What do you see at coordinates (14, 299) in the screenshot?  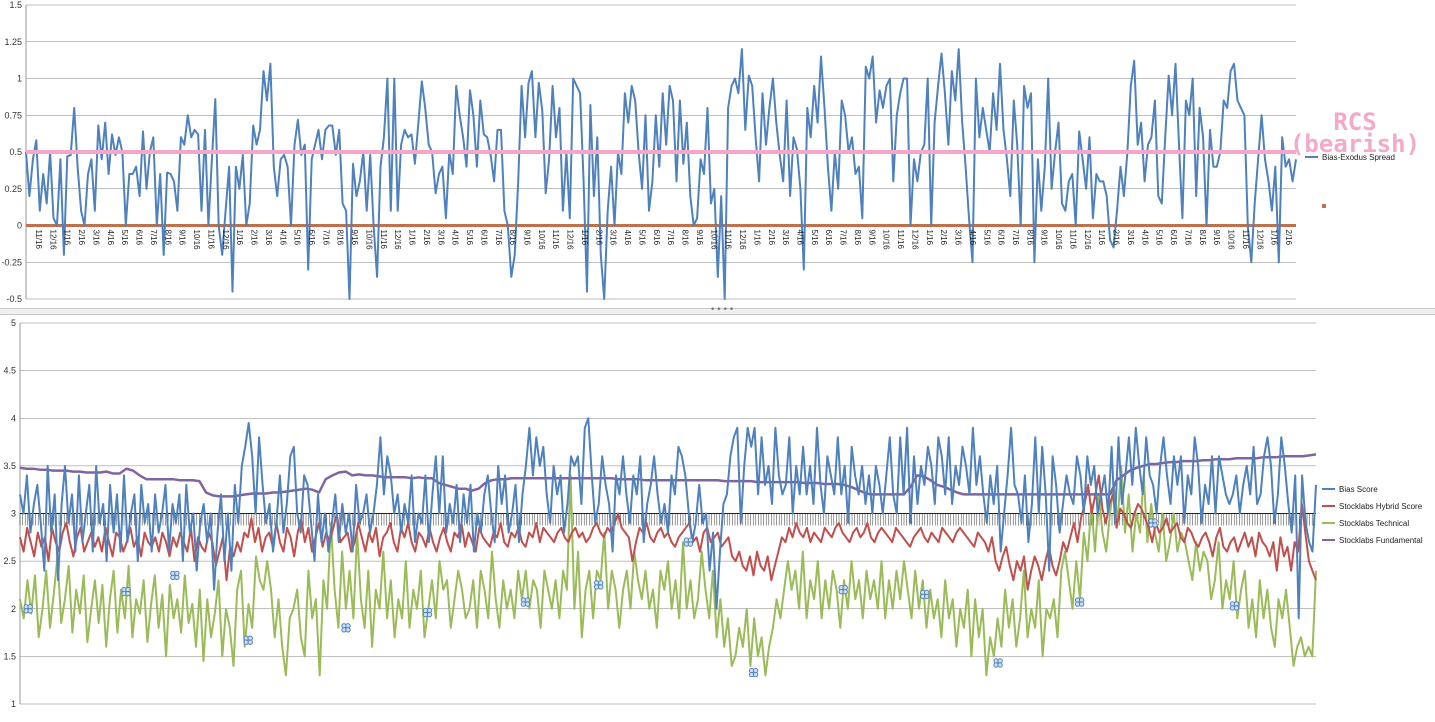 I see `y-tick-label: -0.5` at bounding box center [14, 299].